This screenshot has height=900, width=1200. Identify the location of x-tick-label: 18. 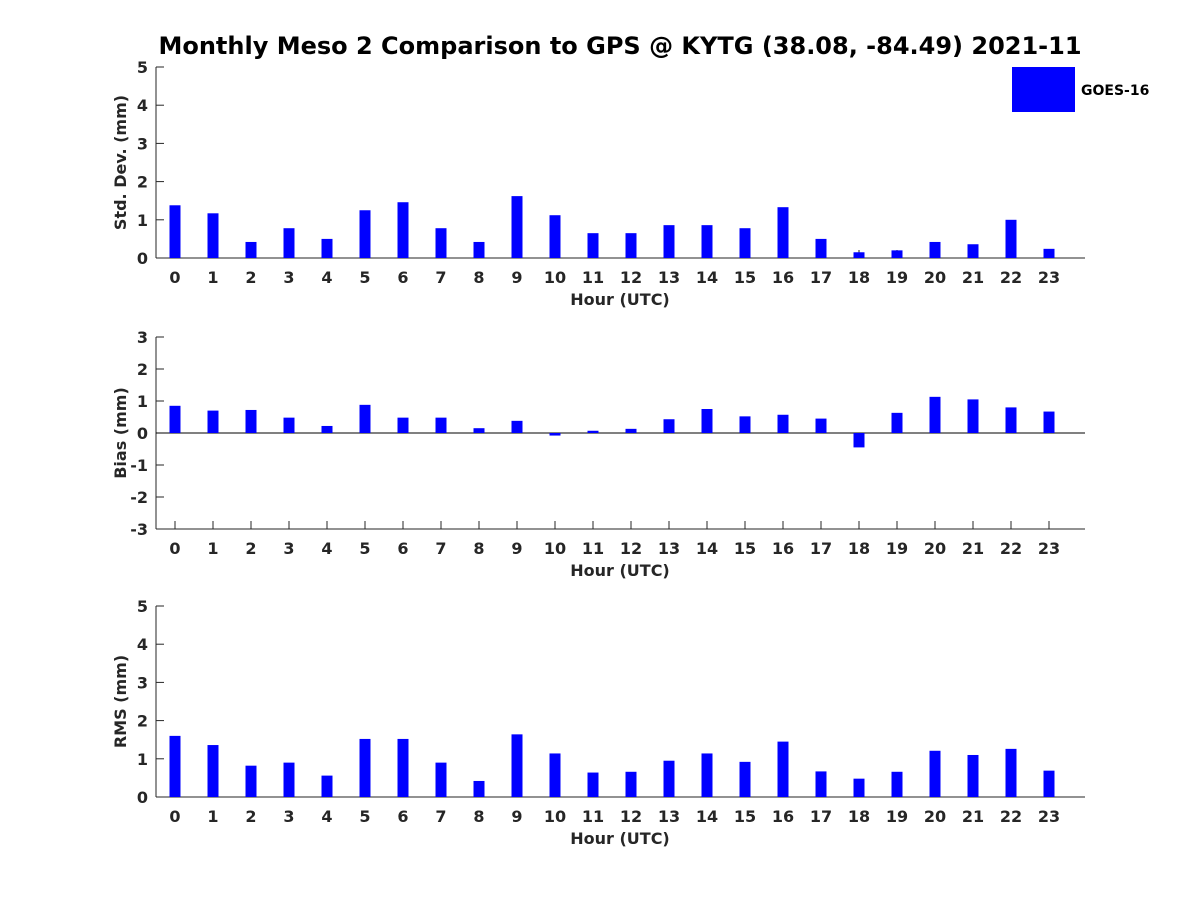
(859, 816).